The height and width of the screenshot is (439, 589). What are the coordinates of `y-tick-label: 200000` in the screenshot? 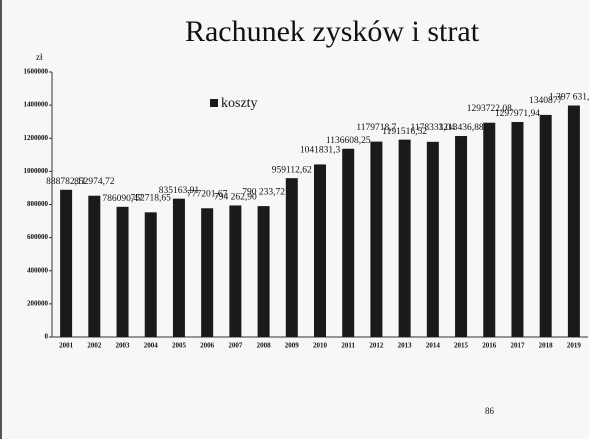 It's located at (38, 303).